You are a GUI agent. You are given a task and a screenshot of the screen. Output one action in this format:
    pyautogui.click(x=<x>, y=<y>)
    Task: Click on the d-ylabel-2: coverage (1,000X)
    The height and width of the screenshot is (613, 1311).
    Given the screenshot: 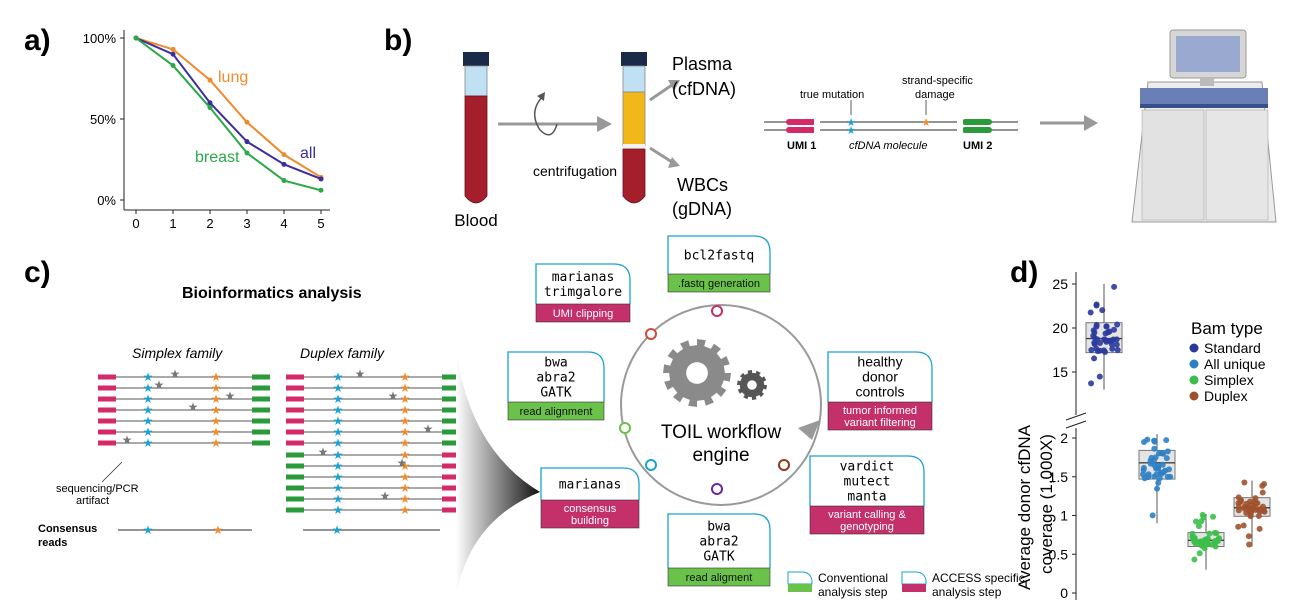 What is the action you would take?
    pyautogui.click(x=1046, y=504)
    